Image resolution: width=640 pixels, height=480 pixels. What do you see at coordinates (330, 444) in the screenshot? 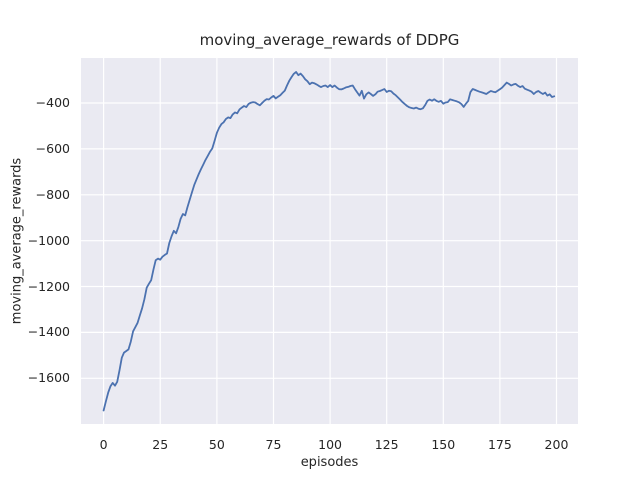
I see `x-tick-label: 100` at bounding box center [330, 444].